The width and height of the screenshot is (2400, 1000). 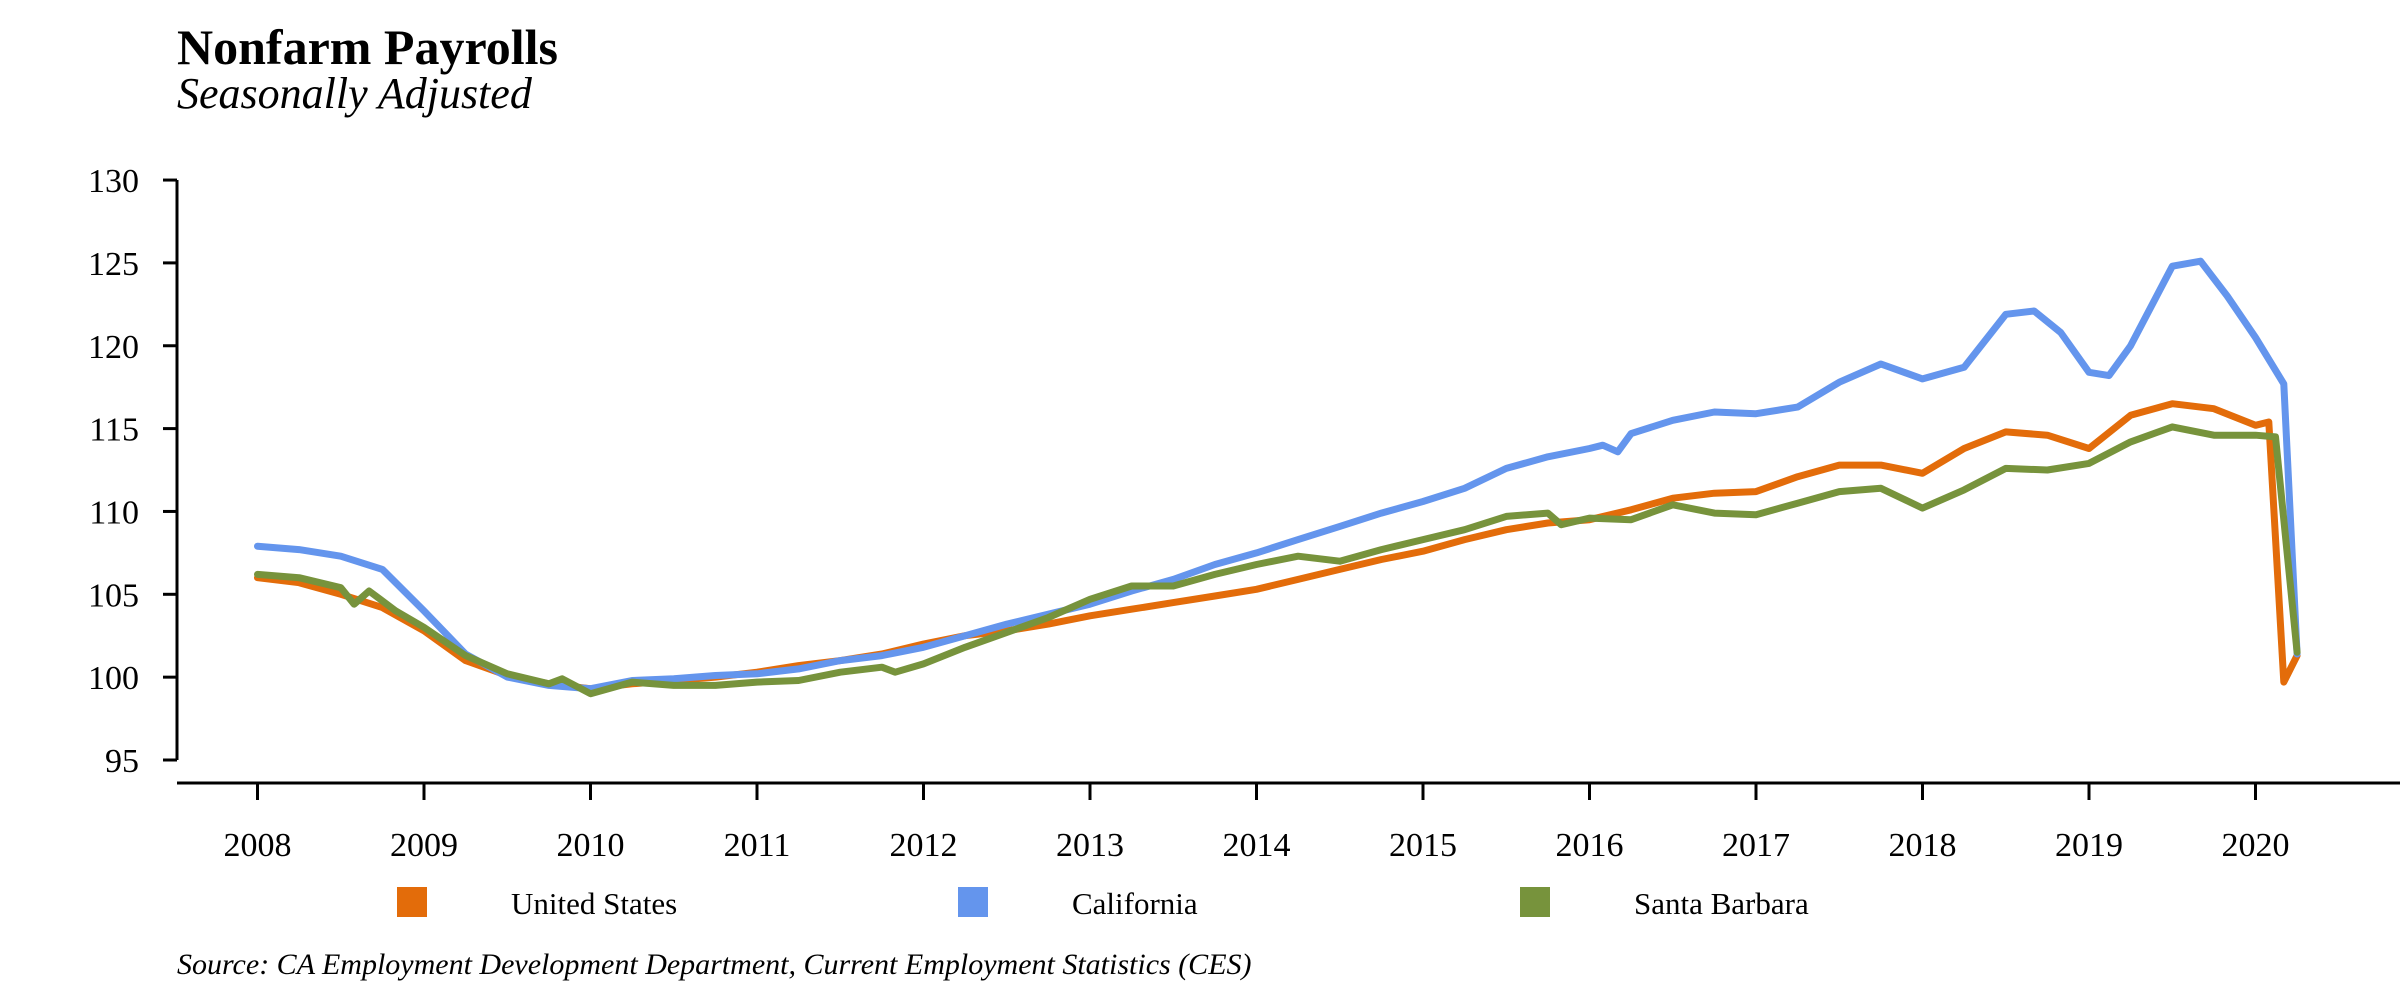 I want to click on x-tick-label: 2016, so click(x=1590, y=845).